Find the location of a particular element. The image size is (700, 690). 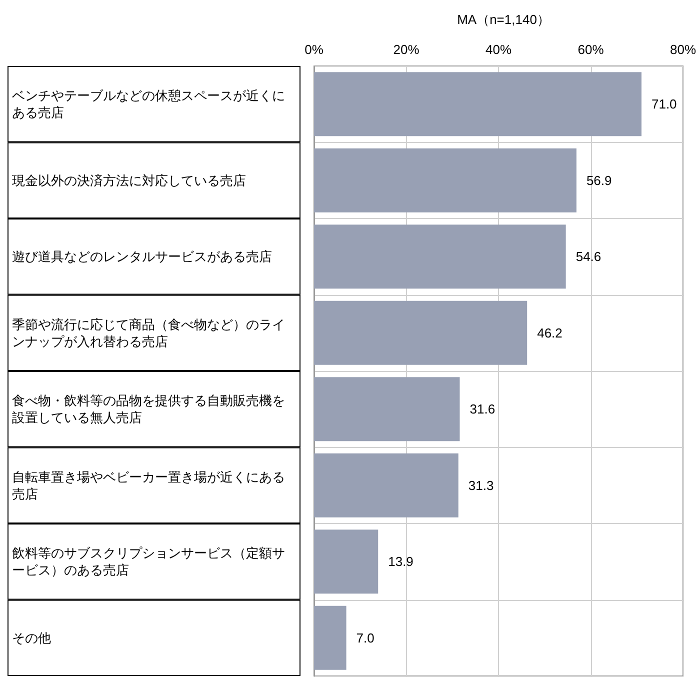

y-tick-label: 自転車置き場やベビーカー置き場が近くにある売店 is located at coordinates (148, 485).